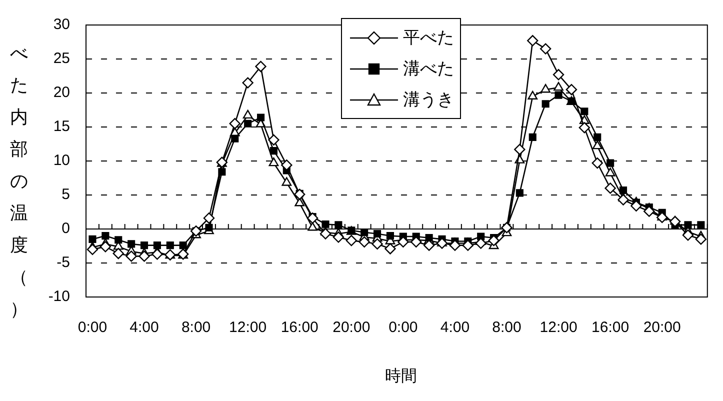  What do you see at coordinates (63, 263) in the screenshot?
I see `y-tick-label: -5` at bounding box center [63, 263].